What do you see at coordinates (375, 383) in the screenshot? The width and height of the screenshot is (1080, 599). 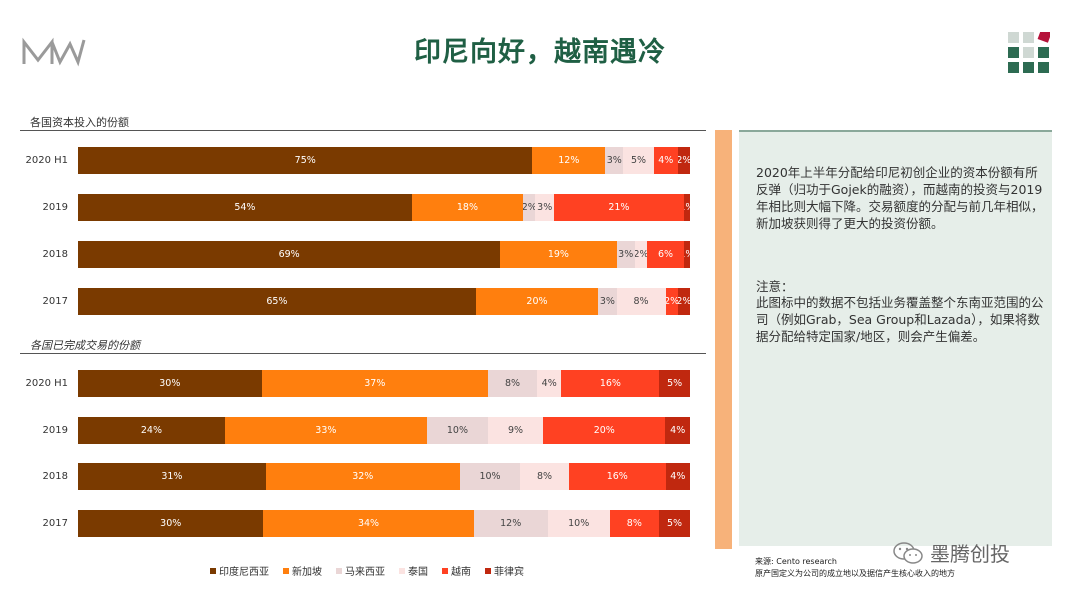 I see `bar-segment: 37%` at bounding box center [375, 383].